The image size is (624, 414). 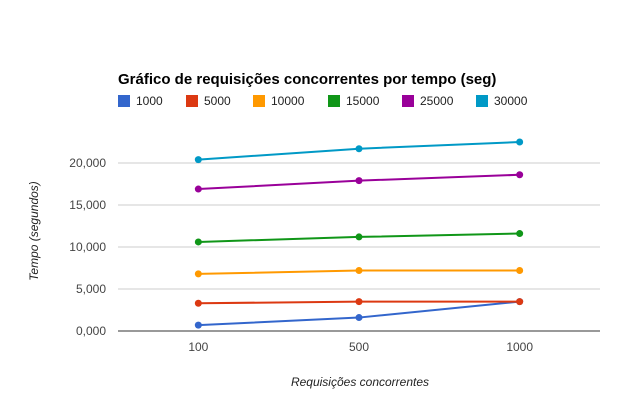 What do you see at coordinates (91, 289) in the screenshot?
I see `y-tick-label: 5,000` at bounding box center [91, 289].